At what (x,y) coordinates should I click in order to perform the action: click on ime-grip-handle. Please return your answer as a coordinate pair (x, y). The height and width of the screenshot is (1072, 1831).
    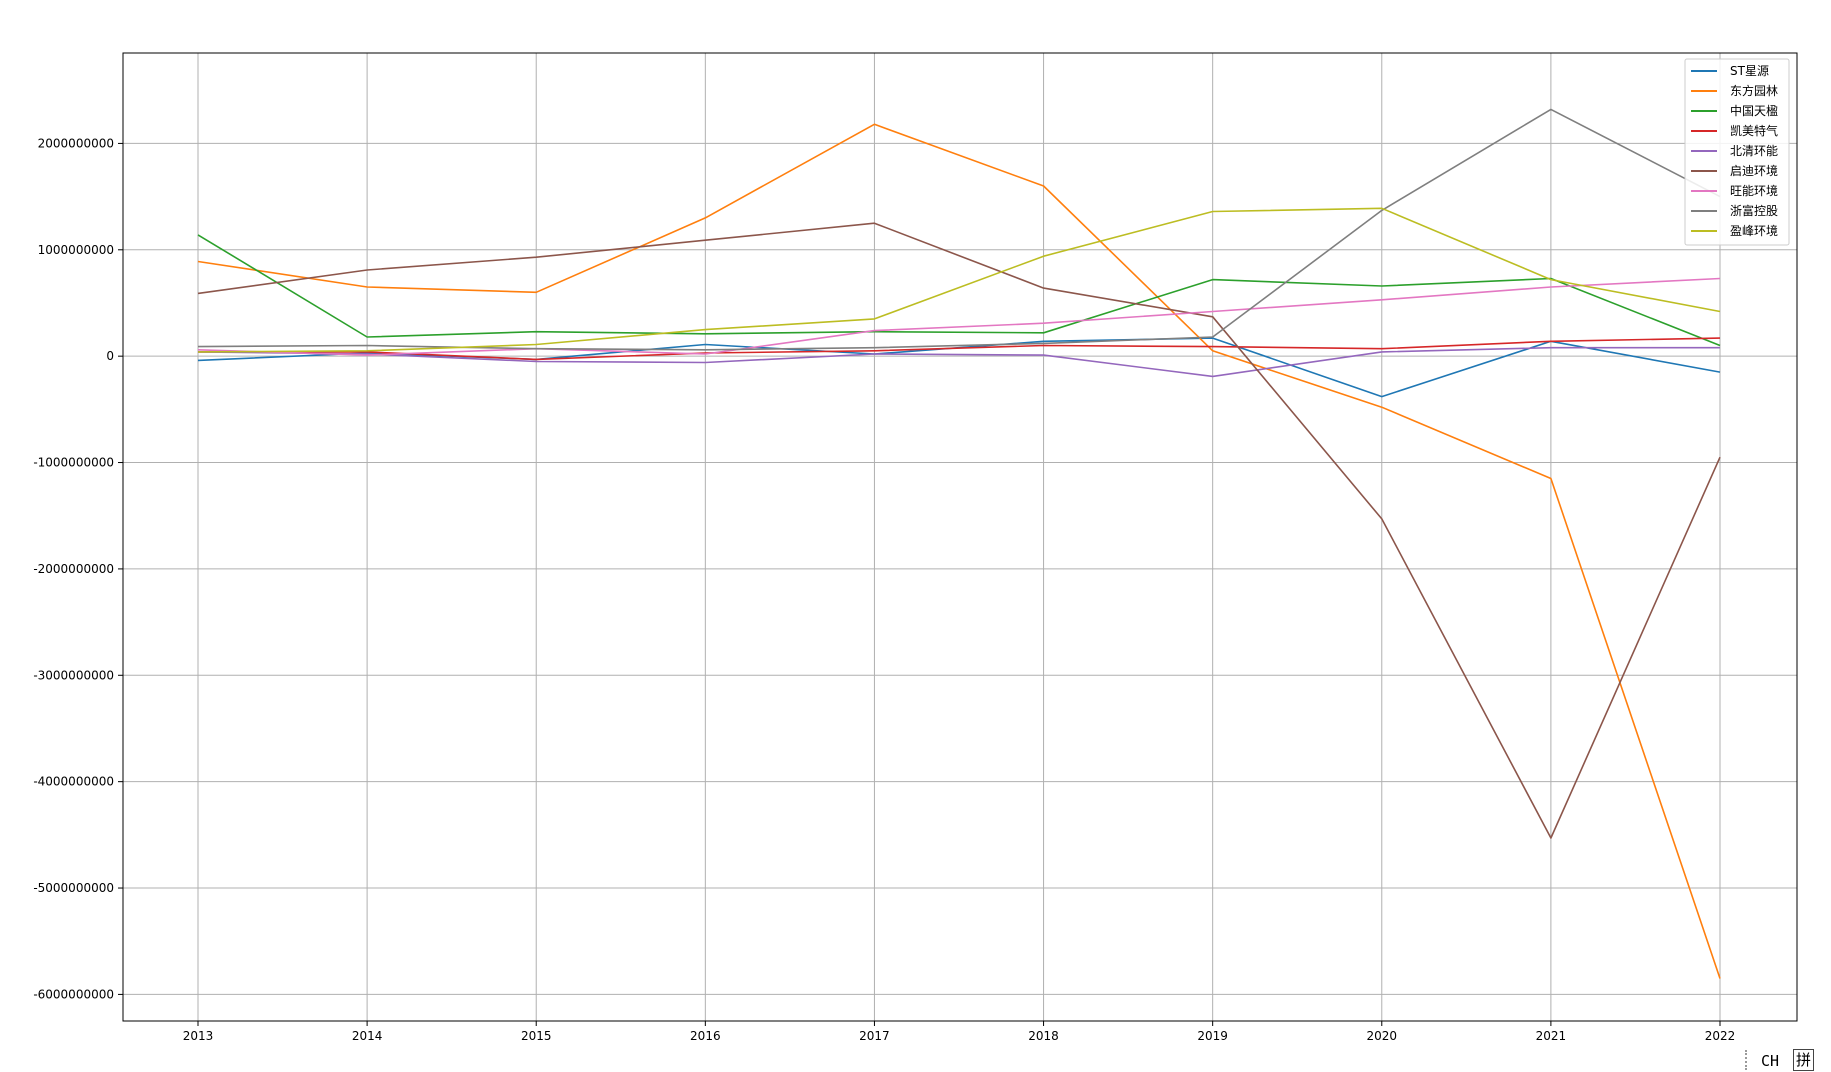
    Looking at the image, I should click on (1747, 1060).